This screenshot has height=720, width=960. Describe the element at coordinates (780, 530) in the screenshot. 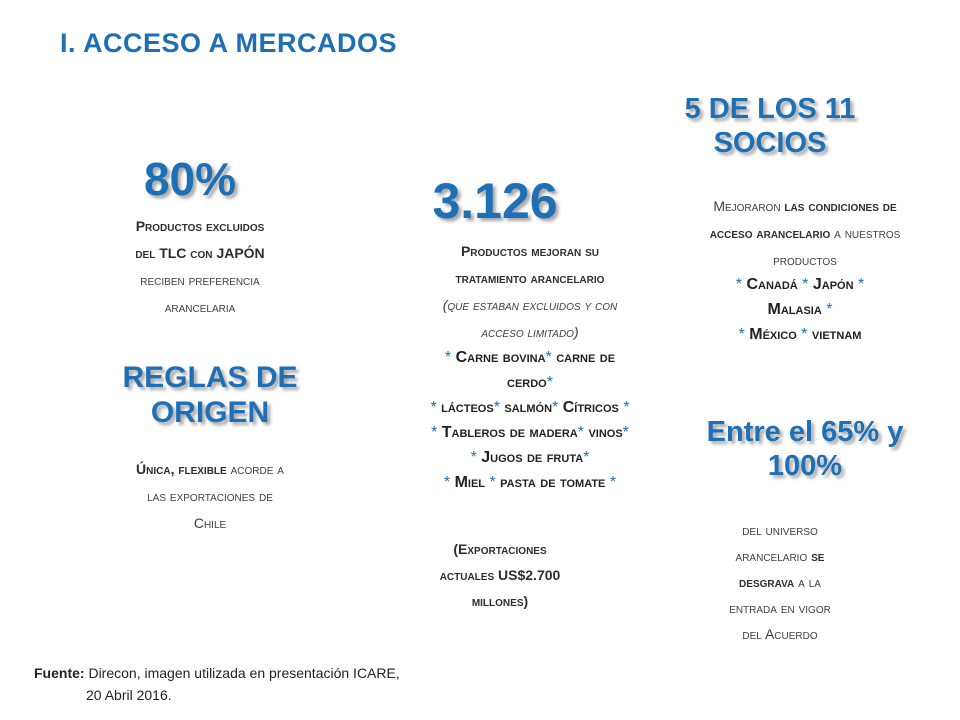

I see `desc-line: del universo` at that location.